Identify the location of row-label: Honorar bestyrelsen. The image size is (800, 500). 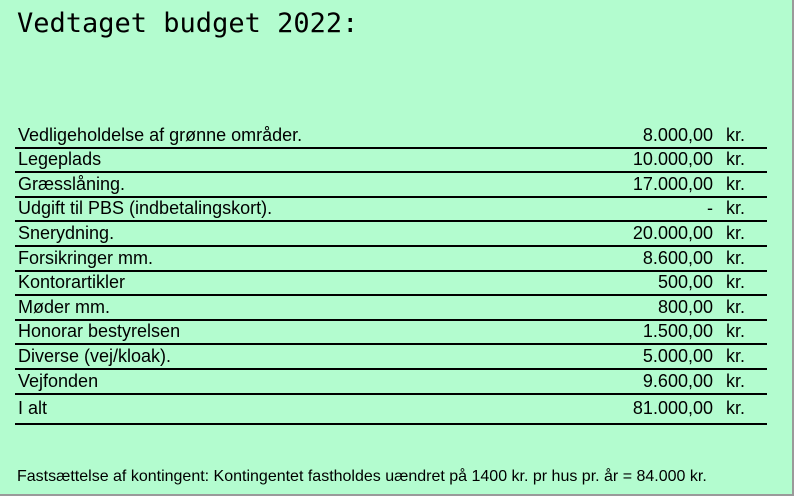
(99, 331).